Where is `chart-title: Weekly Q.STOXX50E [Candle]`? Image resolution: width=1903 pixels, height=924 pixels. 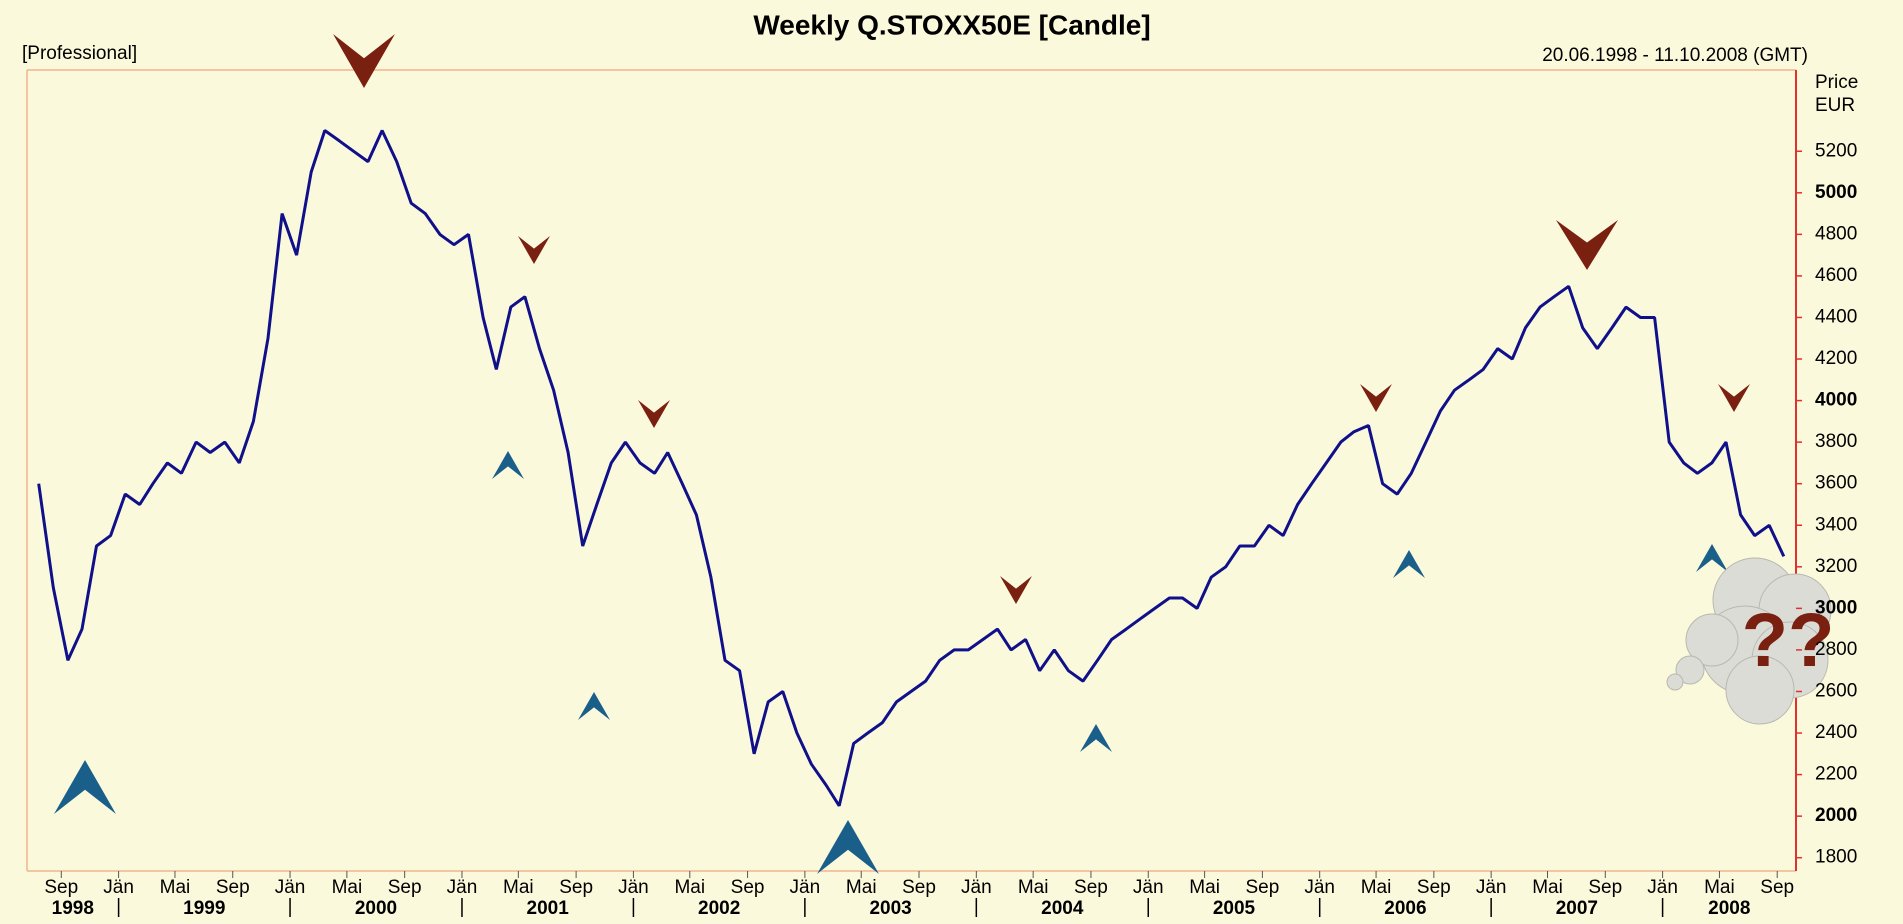
chart-title: Weekly Q.STOXX50E [Candle] is located at coordinates (951, 24).